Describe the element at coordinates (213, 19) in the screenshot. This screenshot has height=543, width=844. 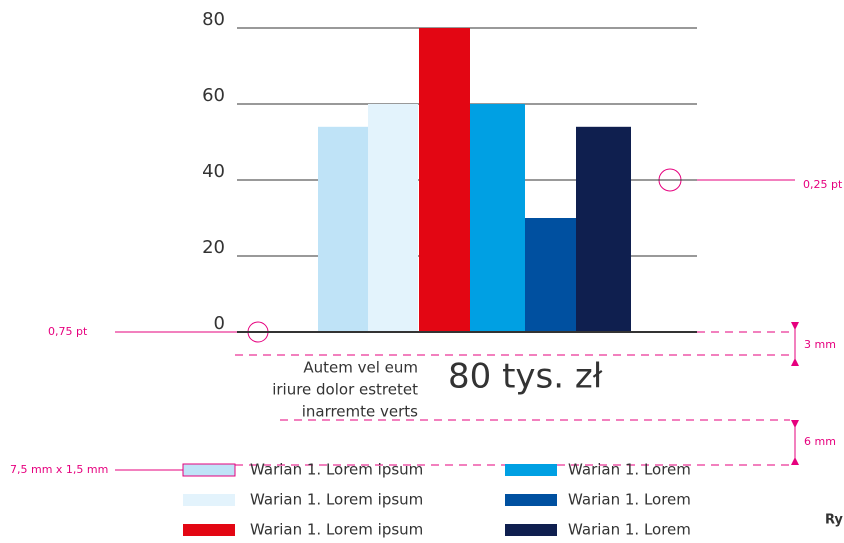
I see `y-tick-label: 80` at that location.